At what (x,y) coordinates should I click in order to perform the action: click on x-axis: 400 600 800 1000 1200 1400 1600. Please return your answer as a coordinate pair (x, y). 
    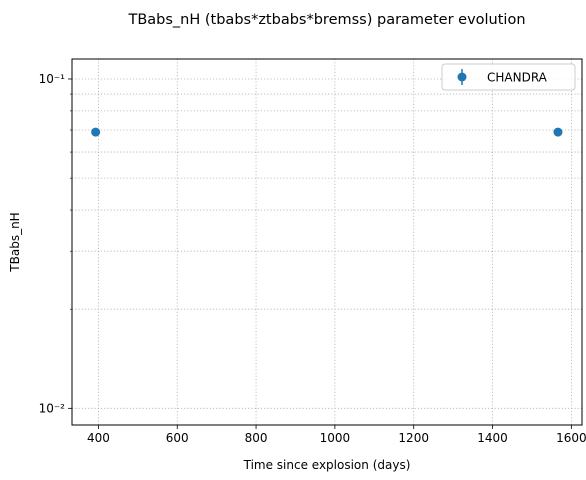
    Looking at the image, I should click on (336, 435).